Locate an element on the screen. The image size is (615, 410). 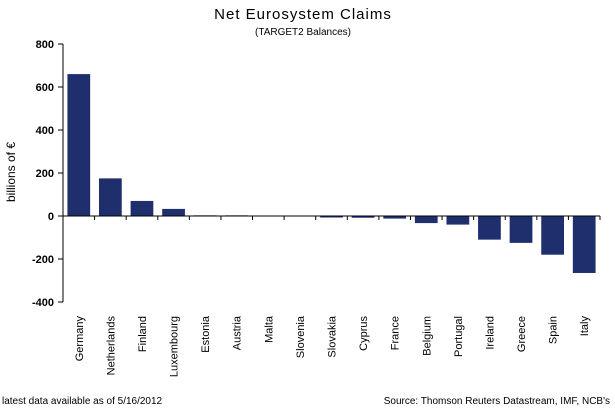
bar-spain is located at coordinates (552, 235).